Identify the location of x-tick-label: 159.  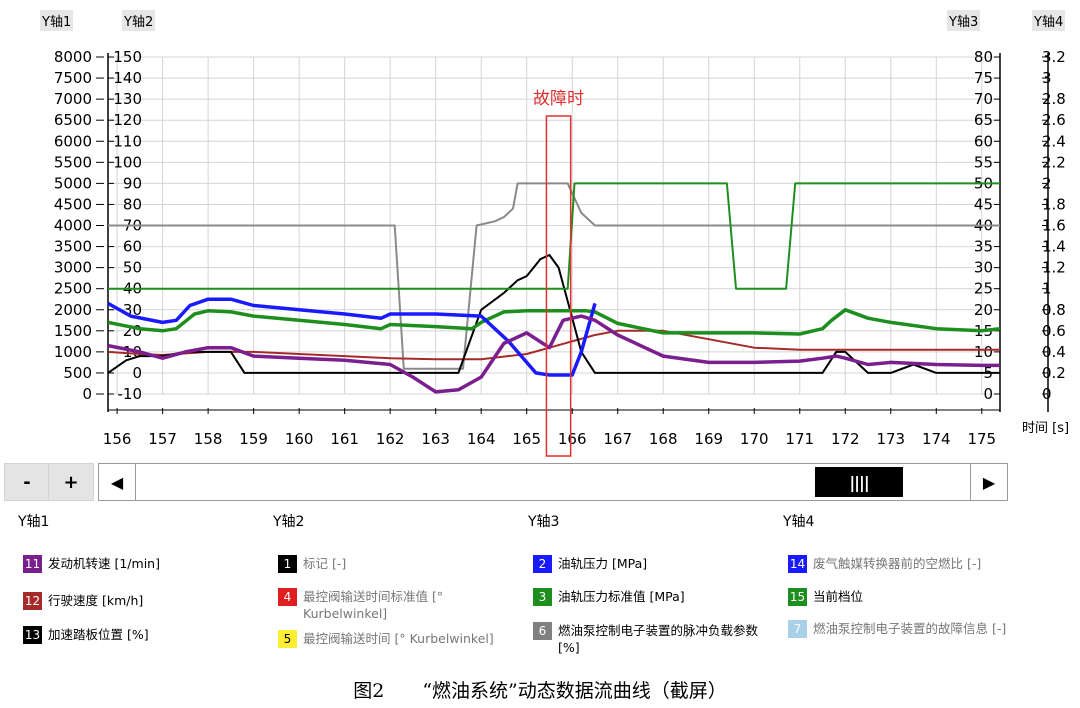
(253, 439).